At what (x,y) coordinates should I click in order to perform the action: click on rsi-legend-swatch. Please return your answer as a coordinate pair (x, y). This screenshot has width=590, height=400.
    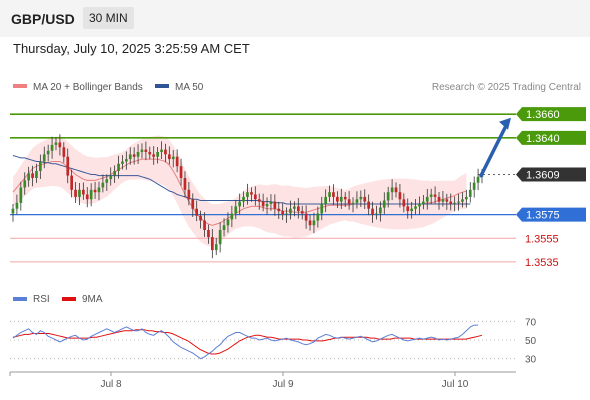
    Looking at the image, I should click on (20, 299).